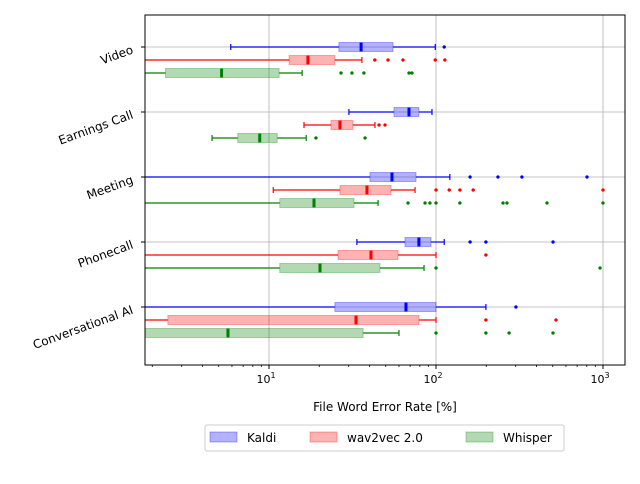  I want to click on y-tick-label: Earnings Call, so click(96, 128).